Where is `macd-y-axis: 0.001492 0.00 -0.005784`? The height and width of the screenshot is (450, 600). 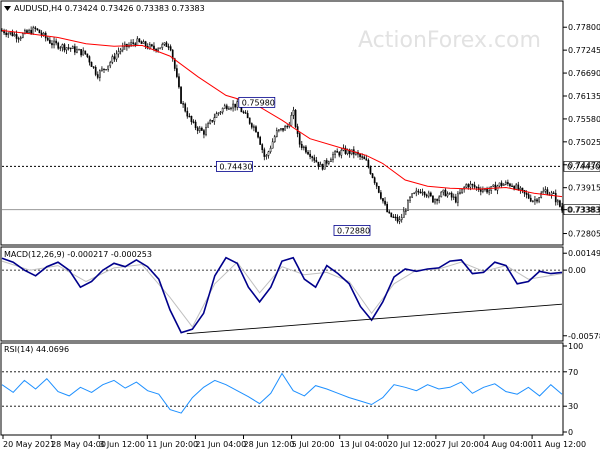
macd-y-axis: 0.001492 0.00 -0.005784 is located at coordinates (581, 295).